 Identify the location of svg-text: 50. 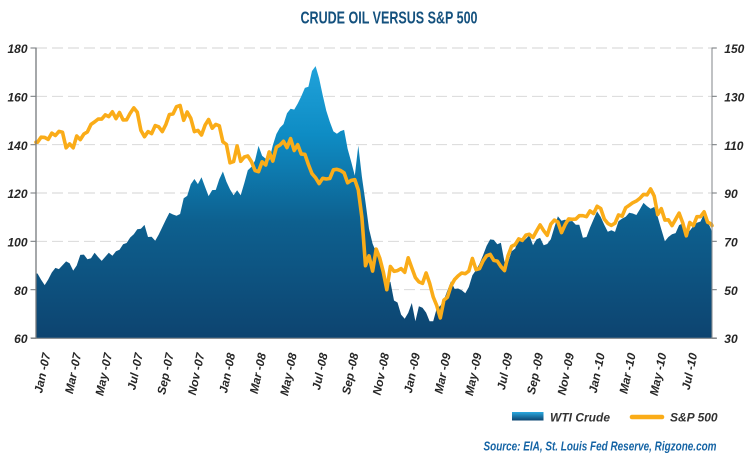
(731, 291).